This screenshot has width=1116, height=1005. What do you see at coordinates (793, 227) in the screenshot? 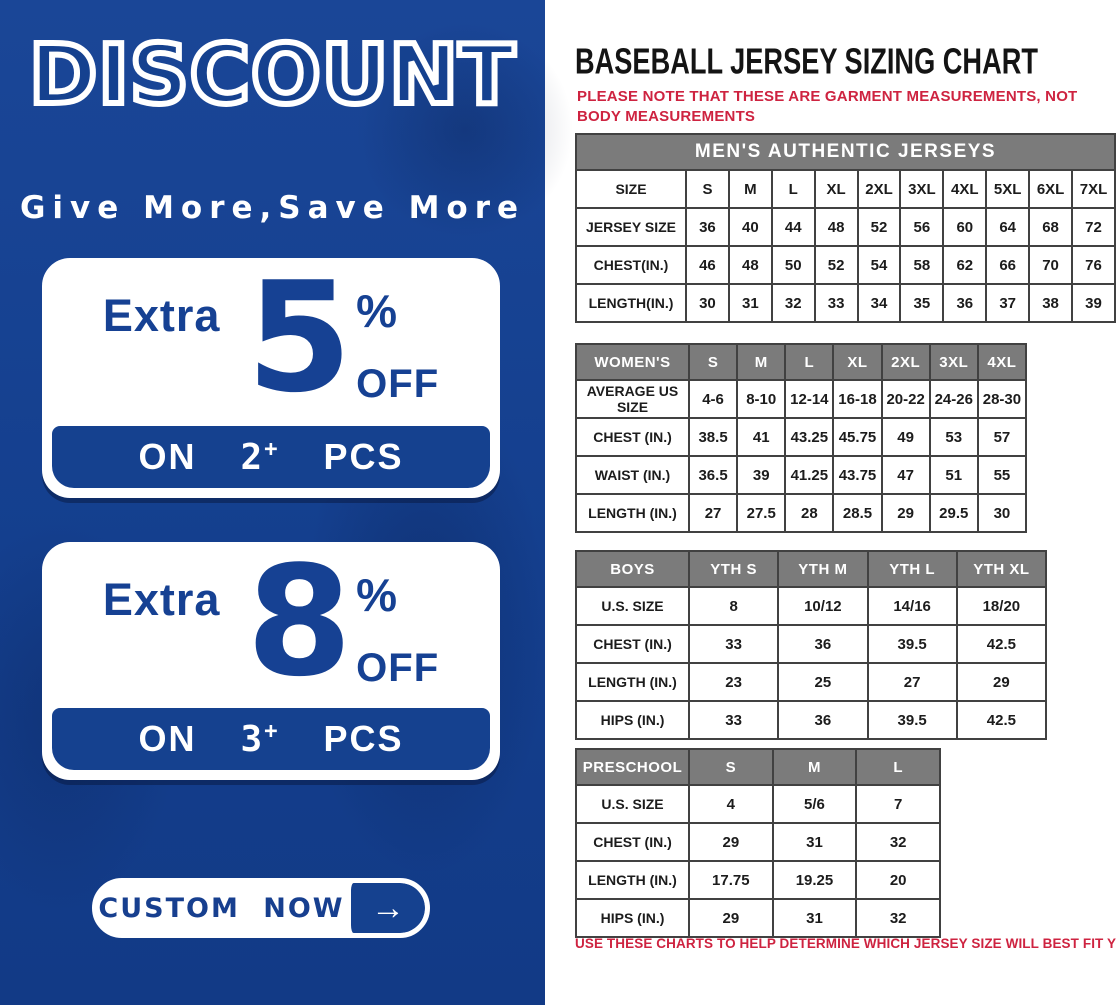
I see `size-value: 44` at bounding box center [793, 227].